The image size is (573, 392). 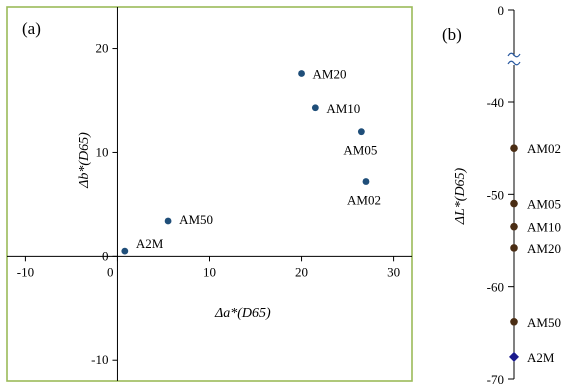 I want to click on panel-a-point-am50, so click(x=168, y=221).